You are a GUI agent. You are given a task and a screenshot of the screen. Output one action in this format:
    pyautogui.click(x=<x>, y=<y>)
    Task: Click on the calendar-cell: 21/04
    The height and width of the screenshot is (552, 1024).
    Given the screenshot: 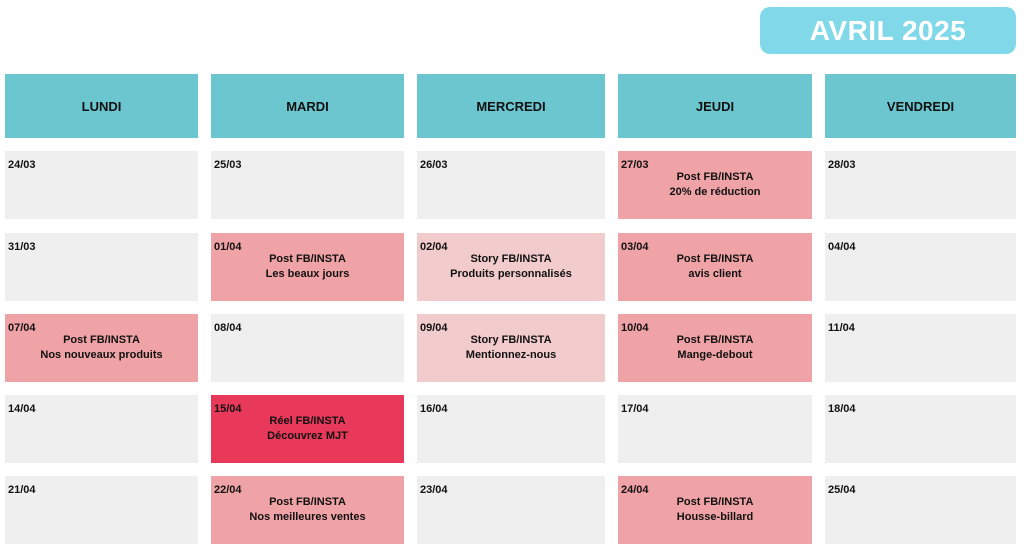 What is the action you would take?
    pyautogui.click(x=101, y=510)
    